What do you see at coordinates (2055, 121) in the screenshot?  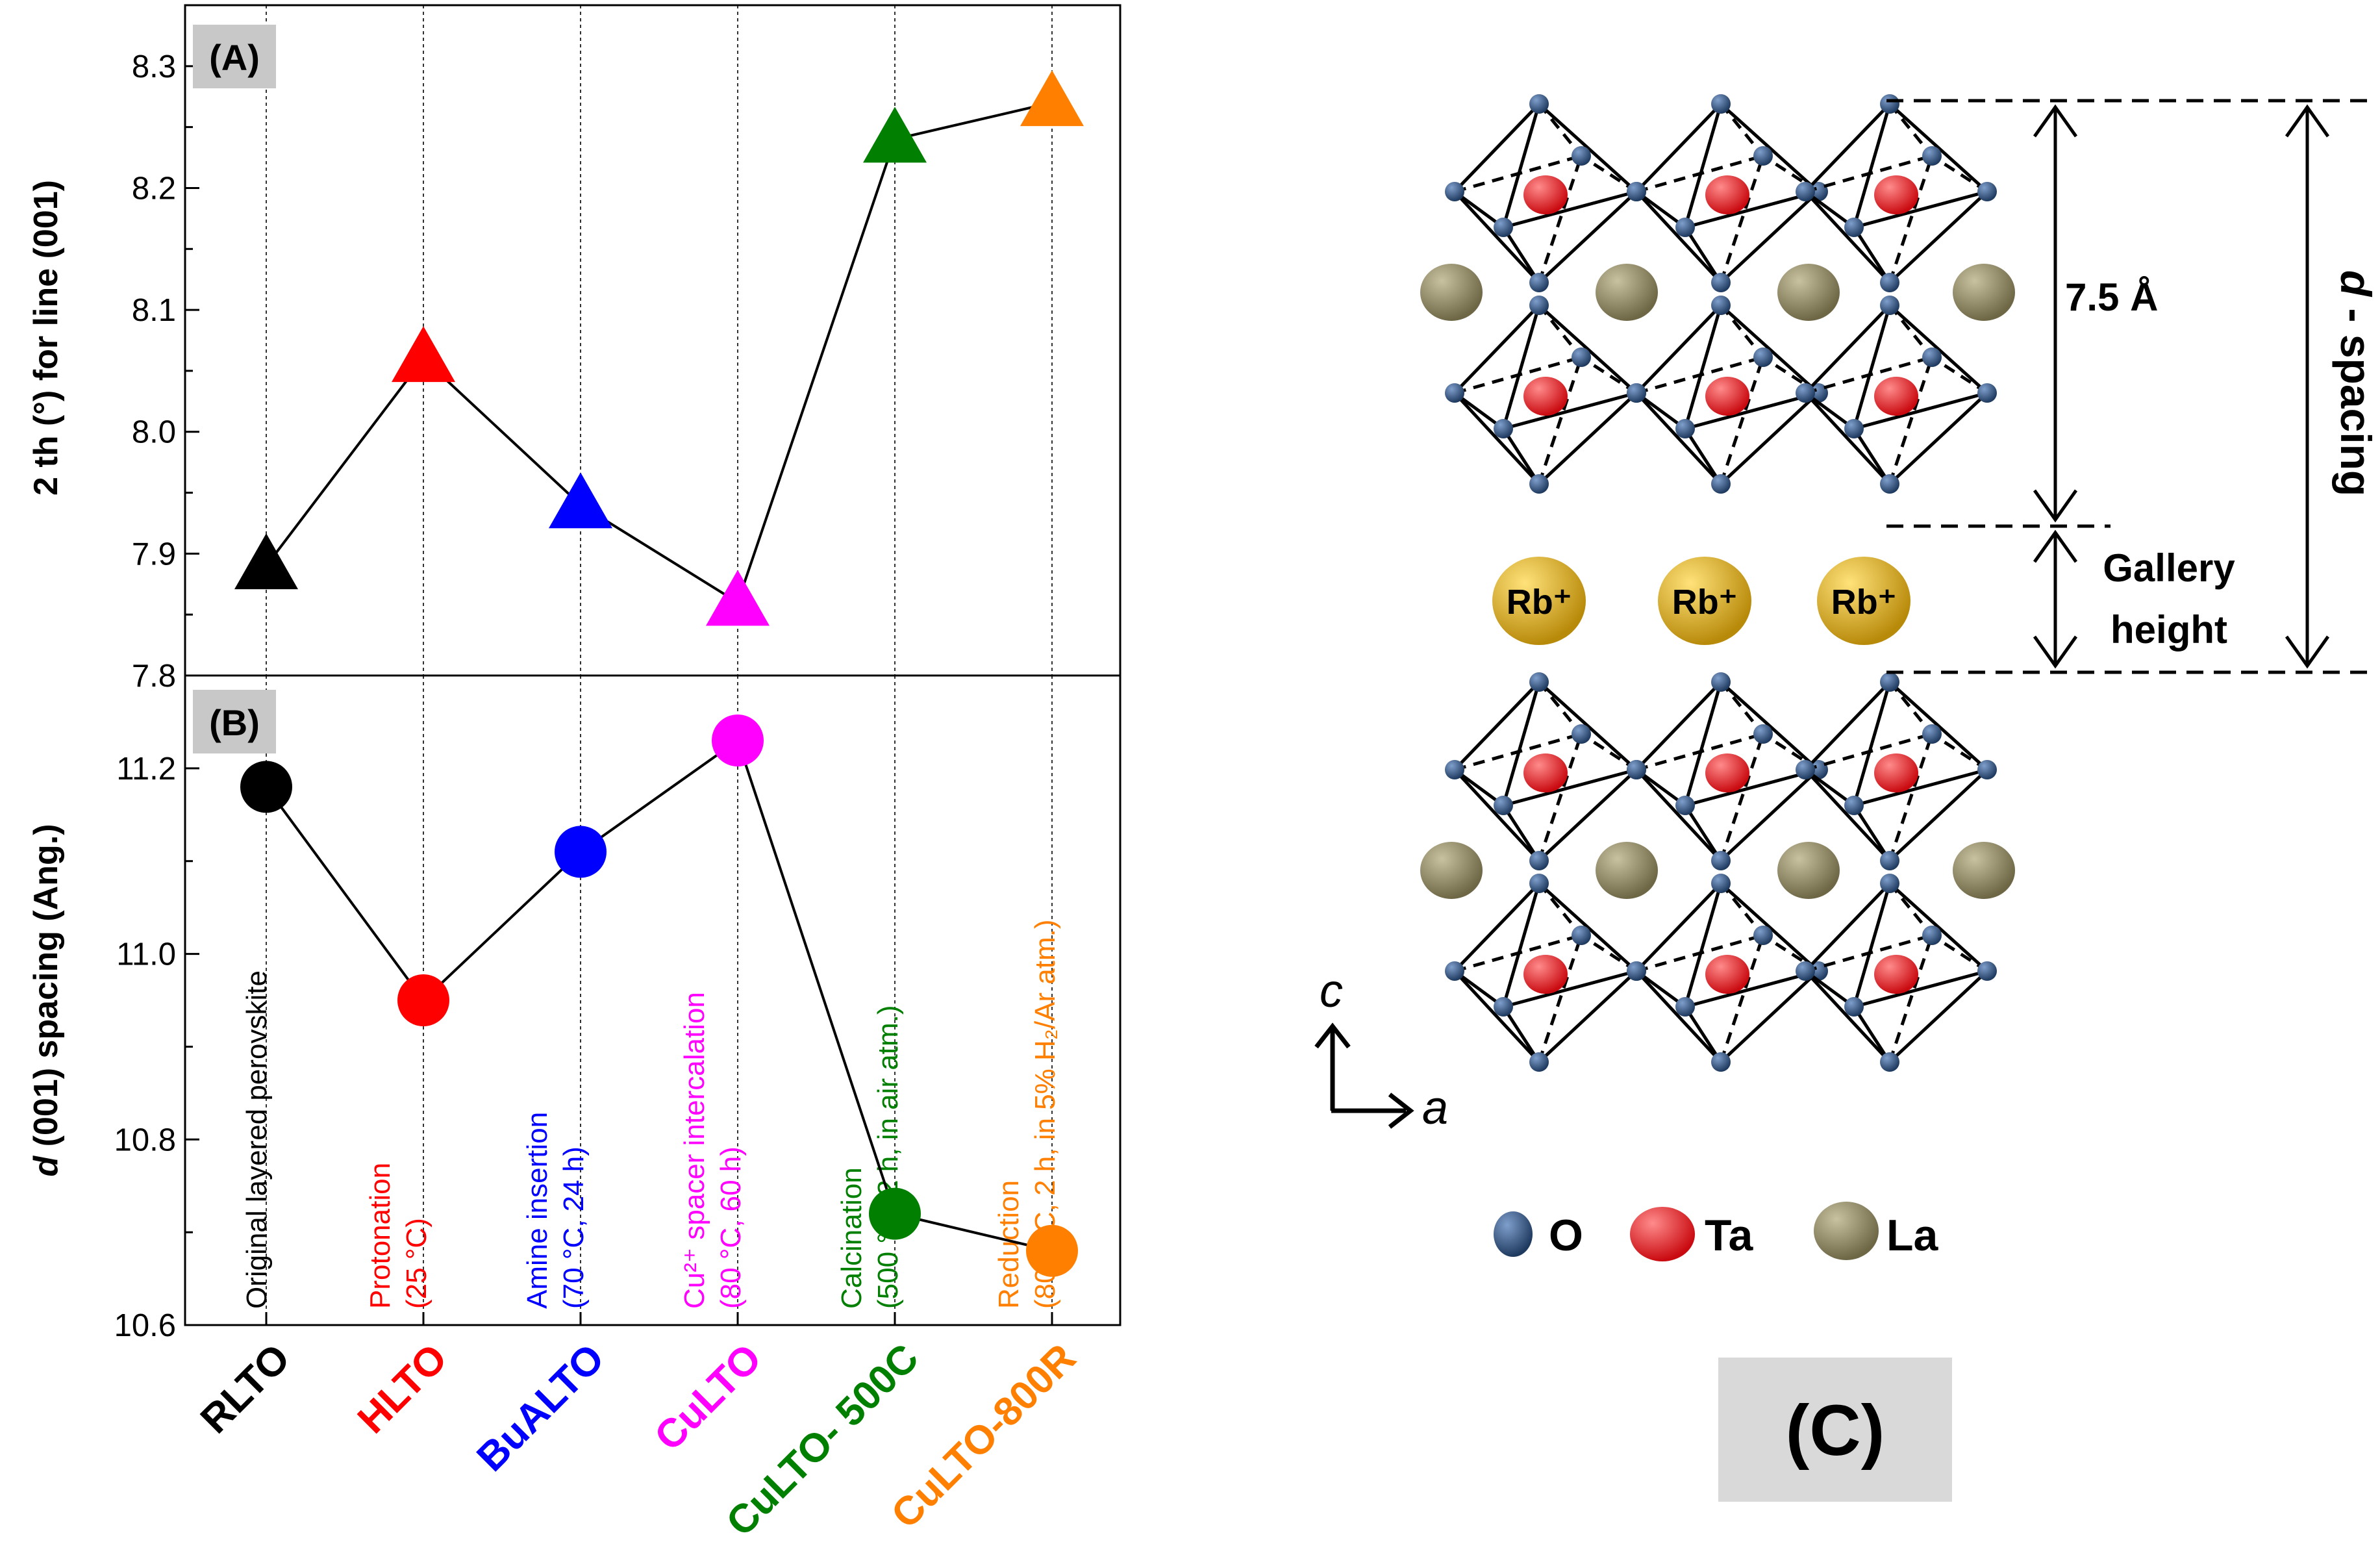 I see `layer-height-arrowhead-top` at bounding box center [2055, 121].